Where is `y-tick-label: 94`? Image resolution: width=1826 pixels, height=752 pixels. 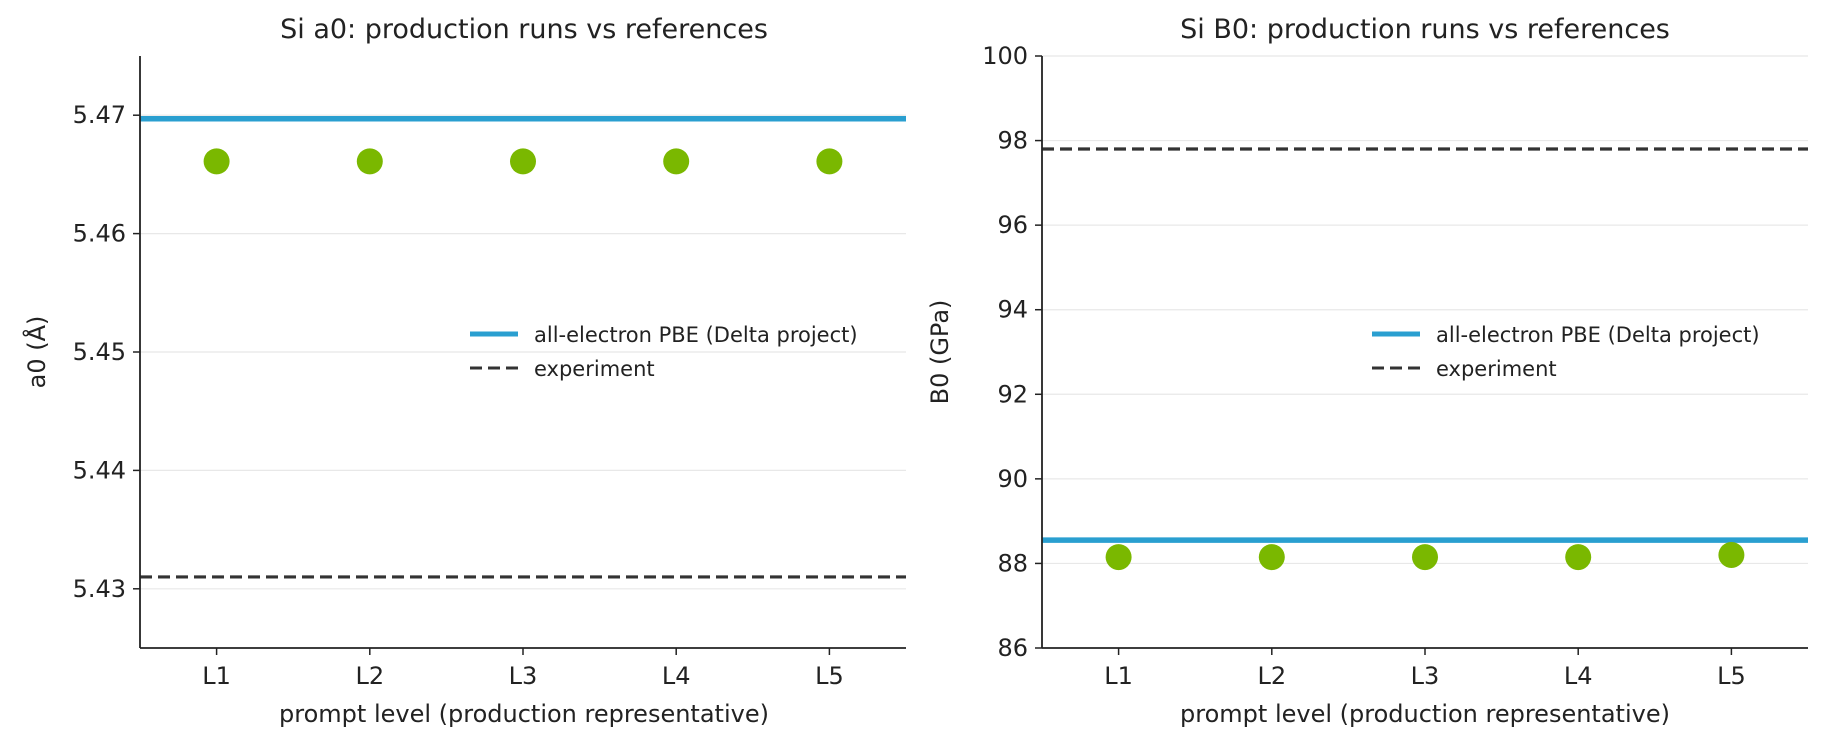
y-tick-label: 94 is located at coordinates (1012, 310).